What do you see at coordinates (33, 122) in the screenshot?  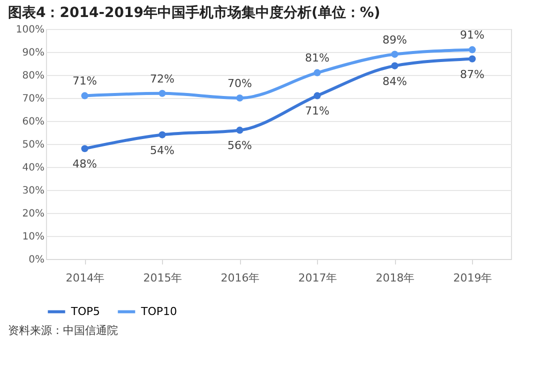 I see `y-tick-label: 60%` at bounding box center [33, 122].